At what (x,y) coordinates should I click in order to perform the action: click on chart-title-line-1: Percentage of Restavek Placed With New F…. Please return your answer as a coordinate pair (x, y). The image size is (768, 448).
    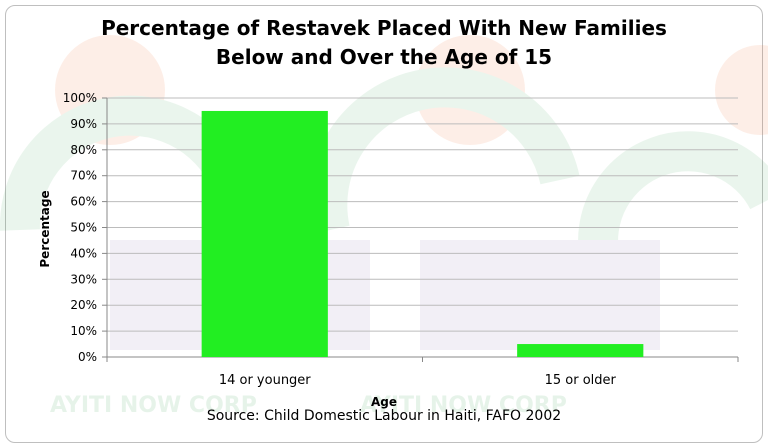
    Looking at the image, I should click on (384, 28).